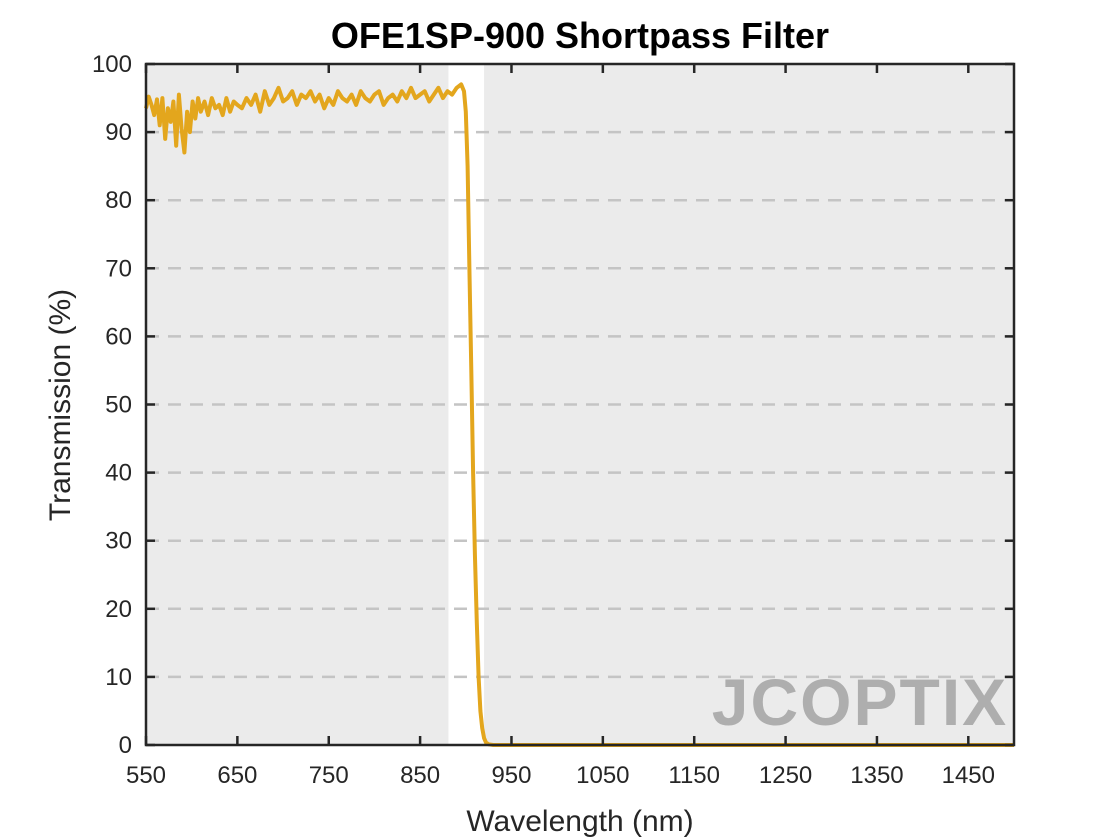  I want to click on y-tick-label: 60, so click(118, 336).